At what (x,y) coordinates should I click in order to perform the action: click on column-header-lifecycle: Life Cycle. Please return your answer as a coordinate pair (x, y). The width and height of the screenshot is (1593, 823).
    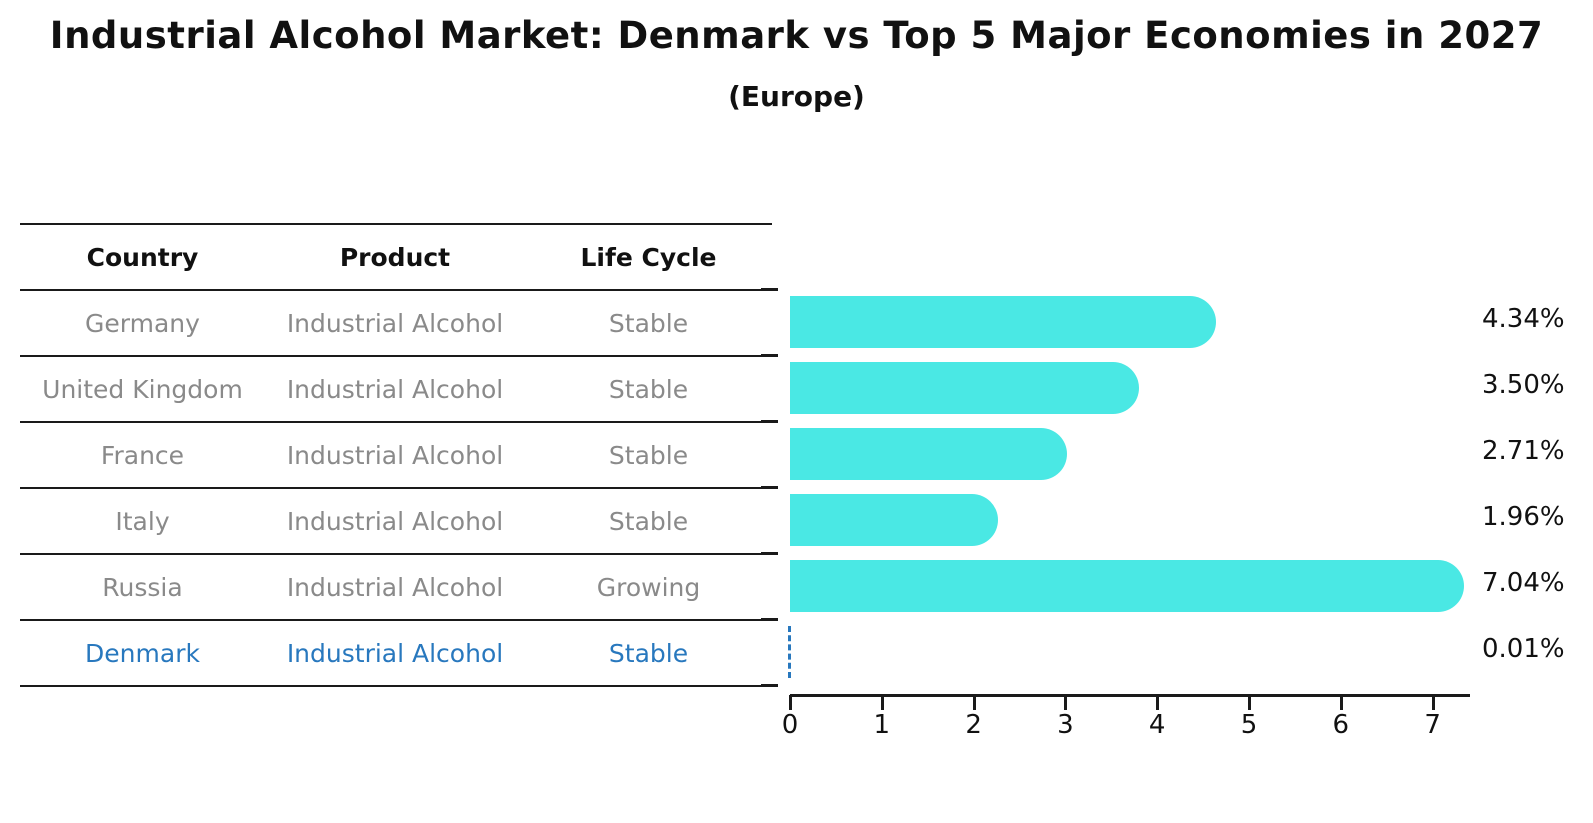
    Looking at the image, I should click on (648, 257).